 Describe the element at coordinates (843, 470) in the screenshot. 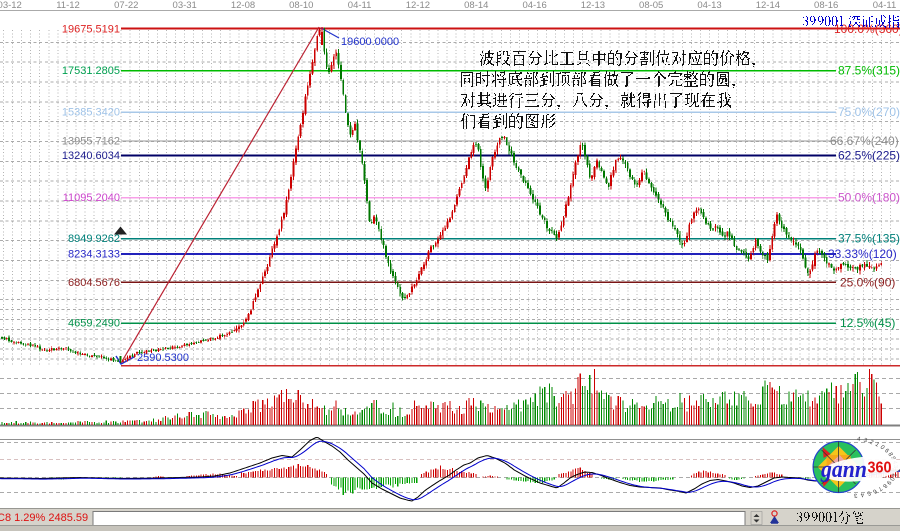

I see `svg-text: gann` at that location.